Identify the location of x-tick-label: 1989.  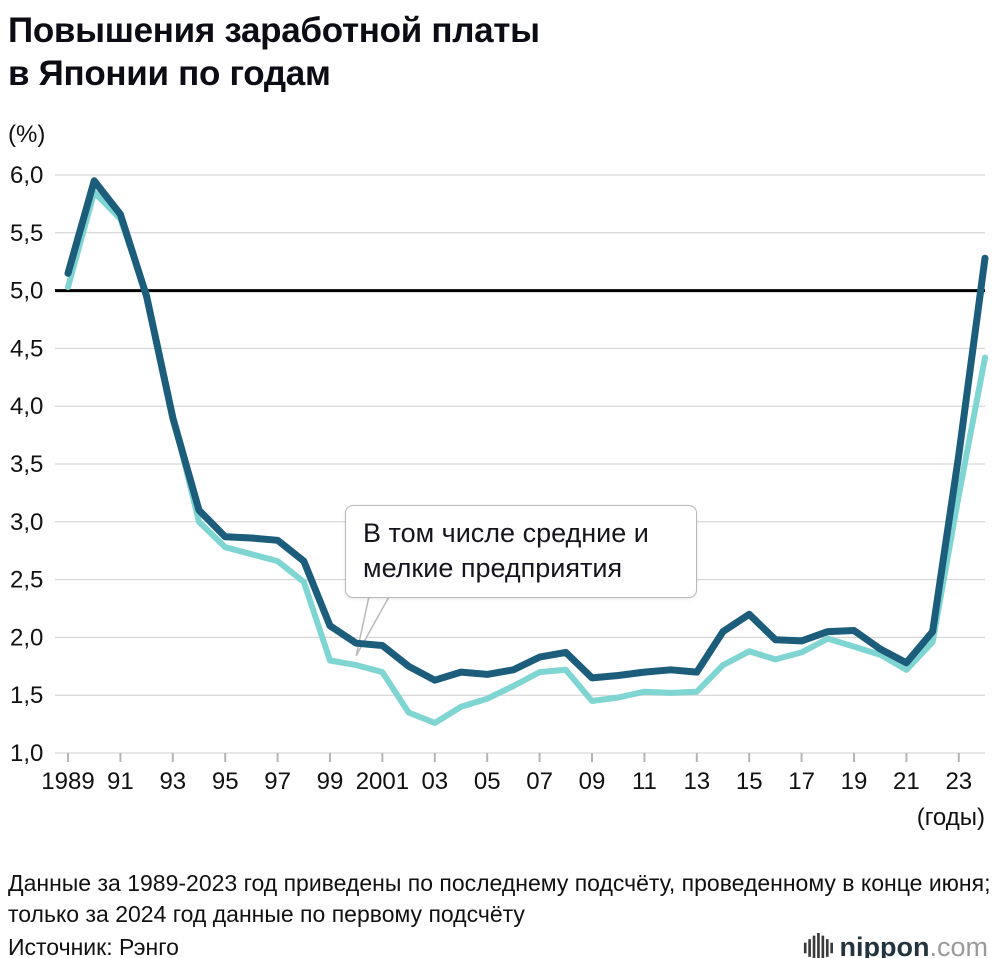
(67, 781).